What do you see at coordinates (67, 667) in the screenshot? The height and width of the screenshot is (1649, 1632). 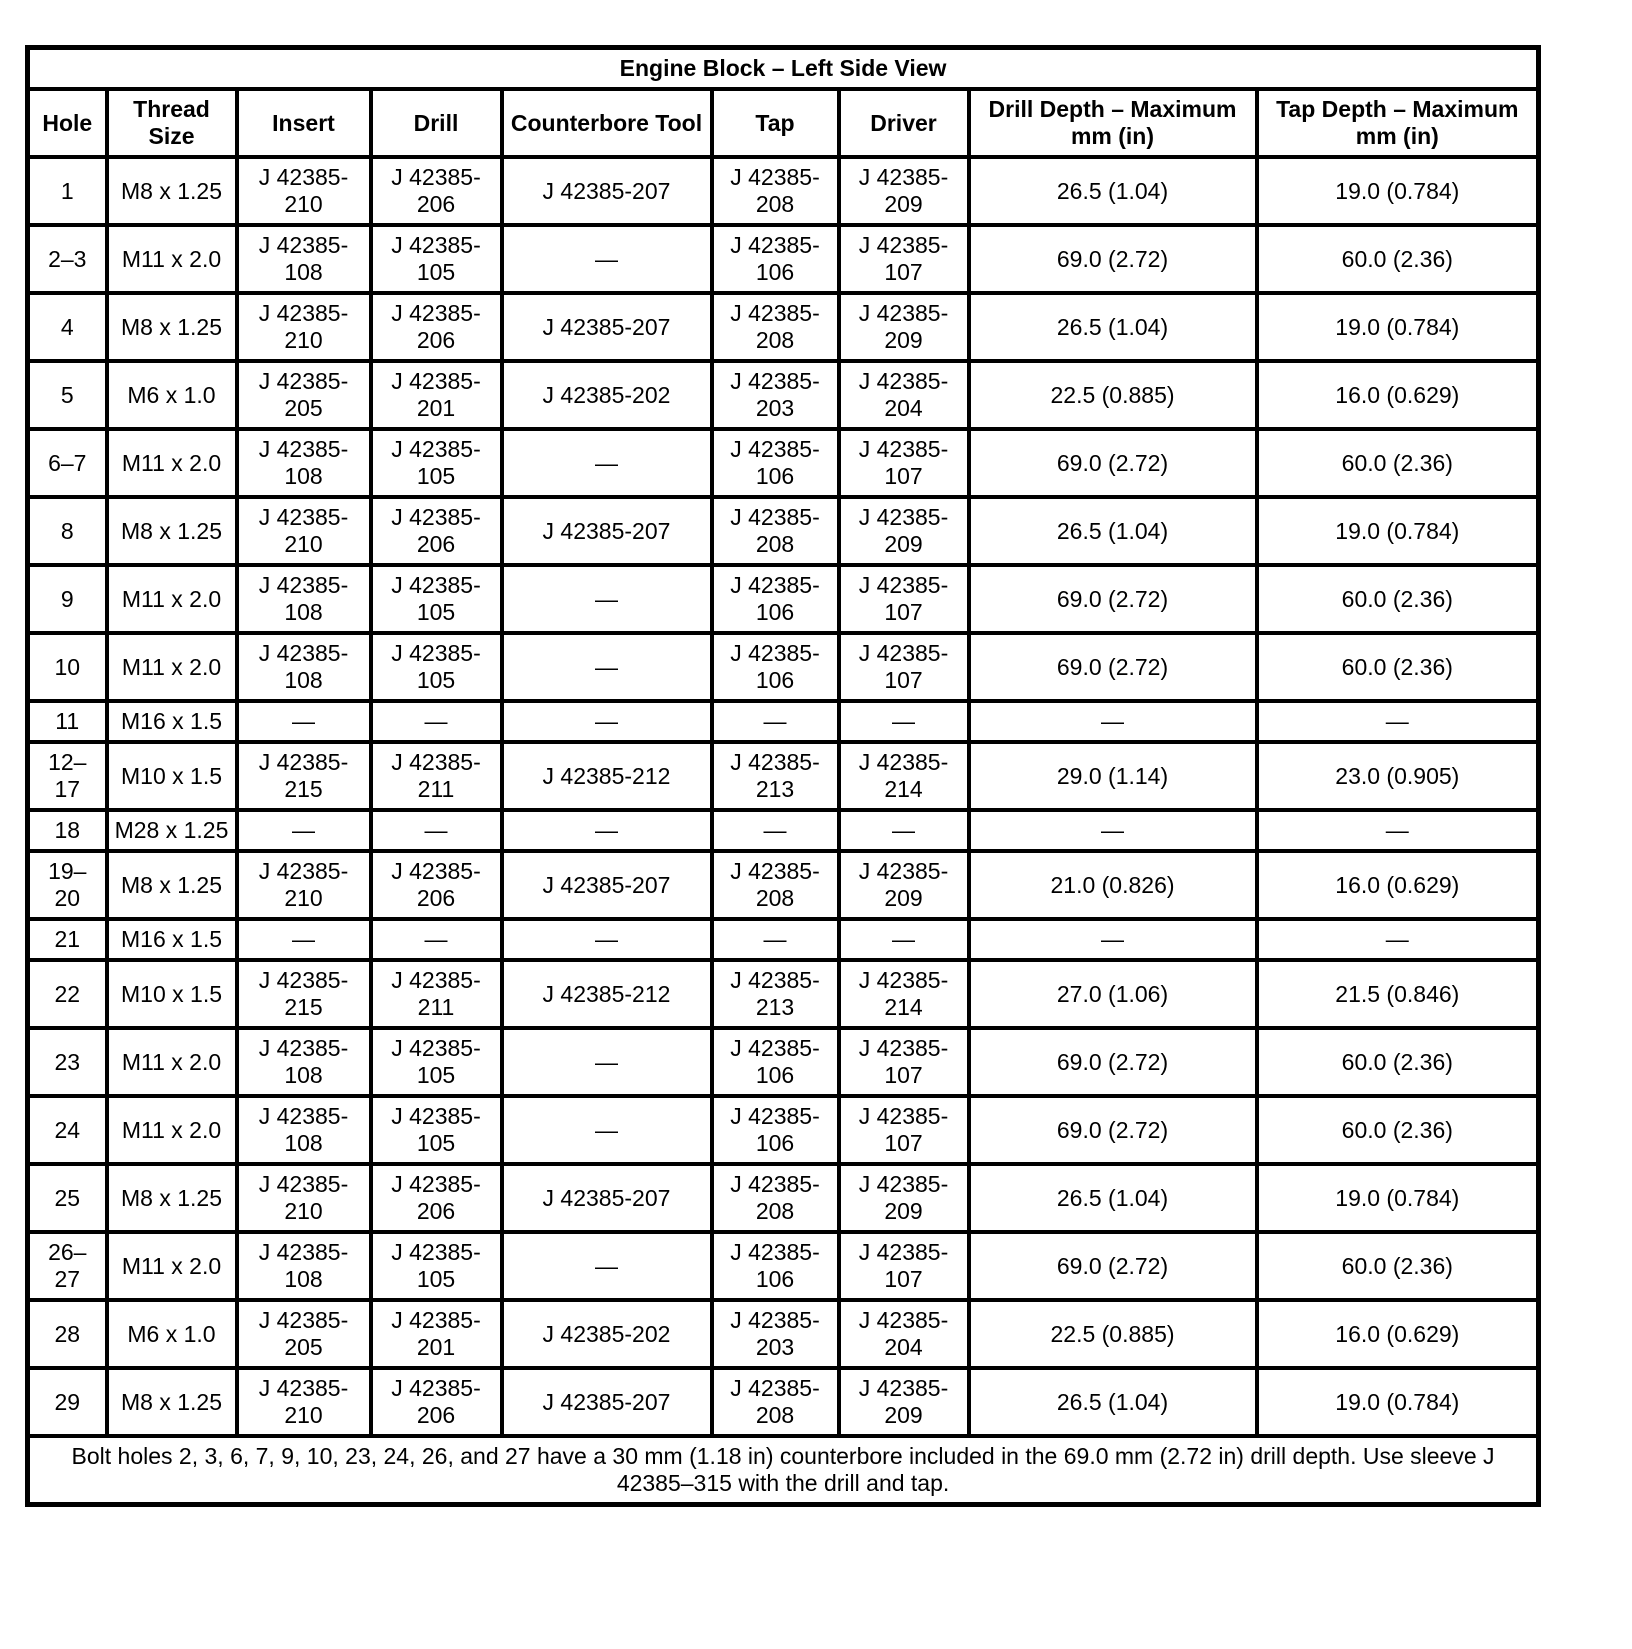 I see `cell-hole: 10` at bounding box center [67, 667].